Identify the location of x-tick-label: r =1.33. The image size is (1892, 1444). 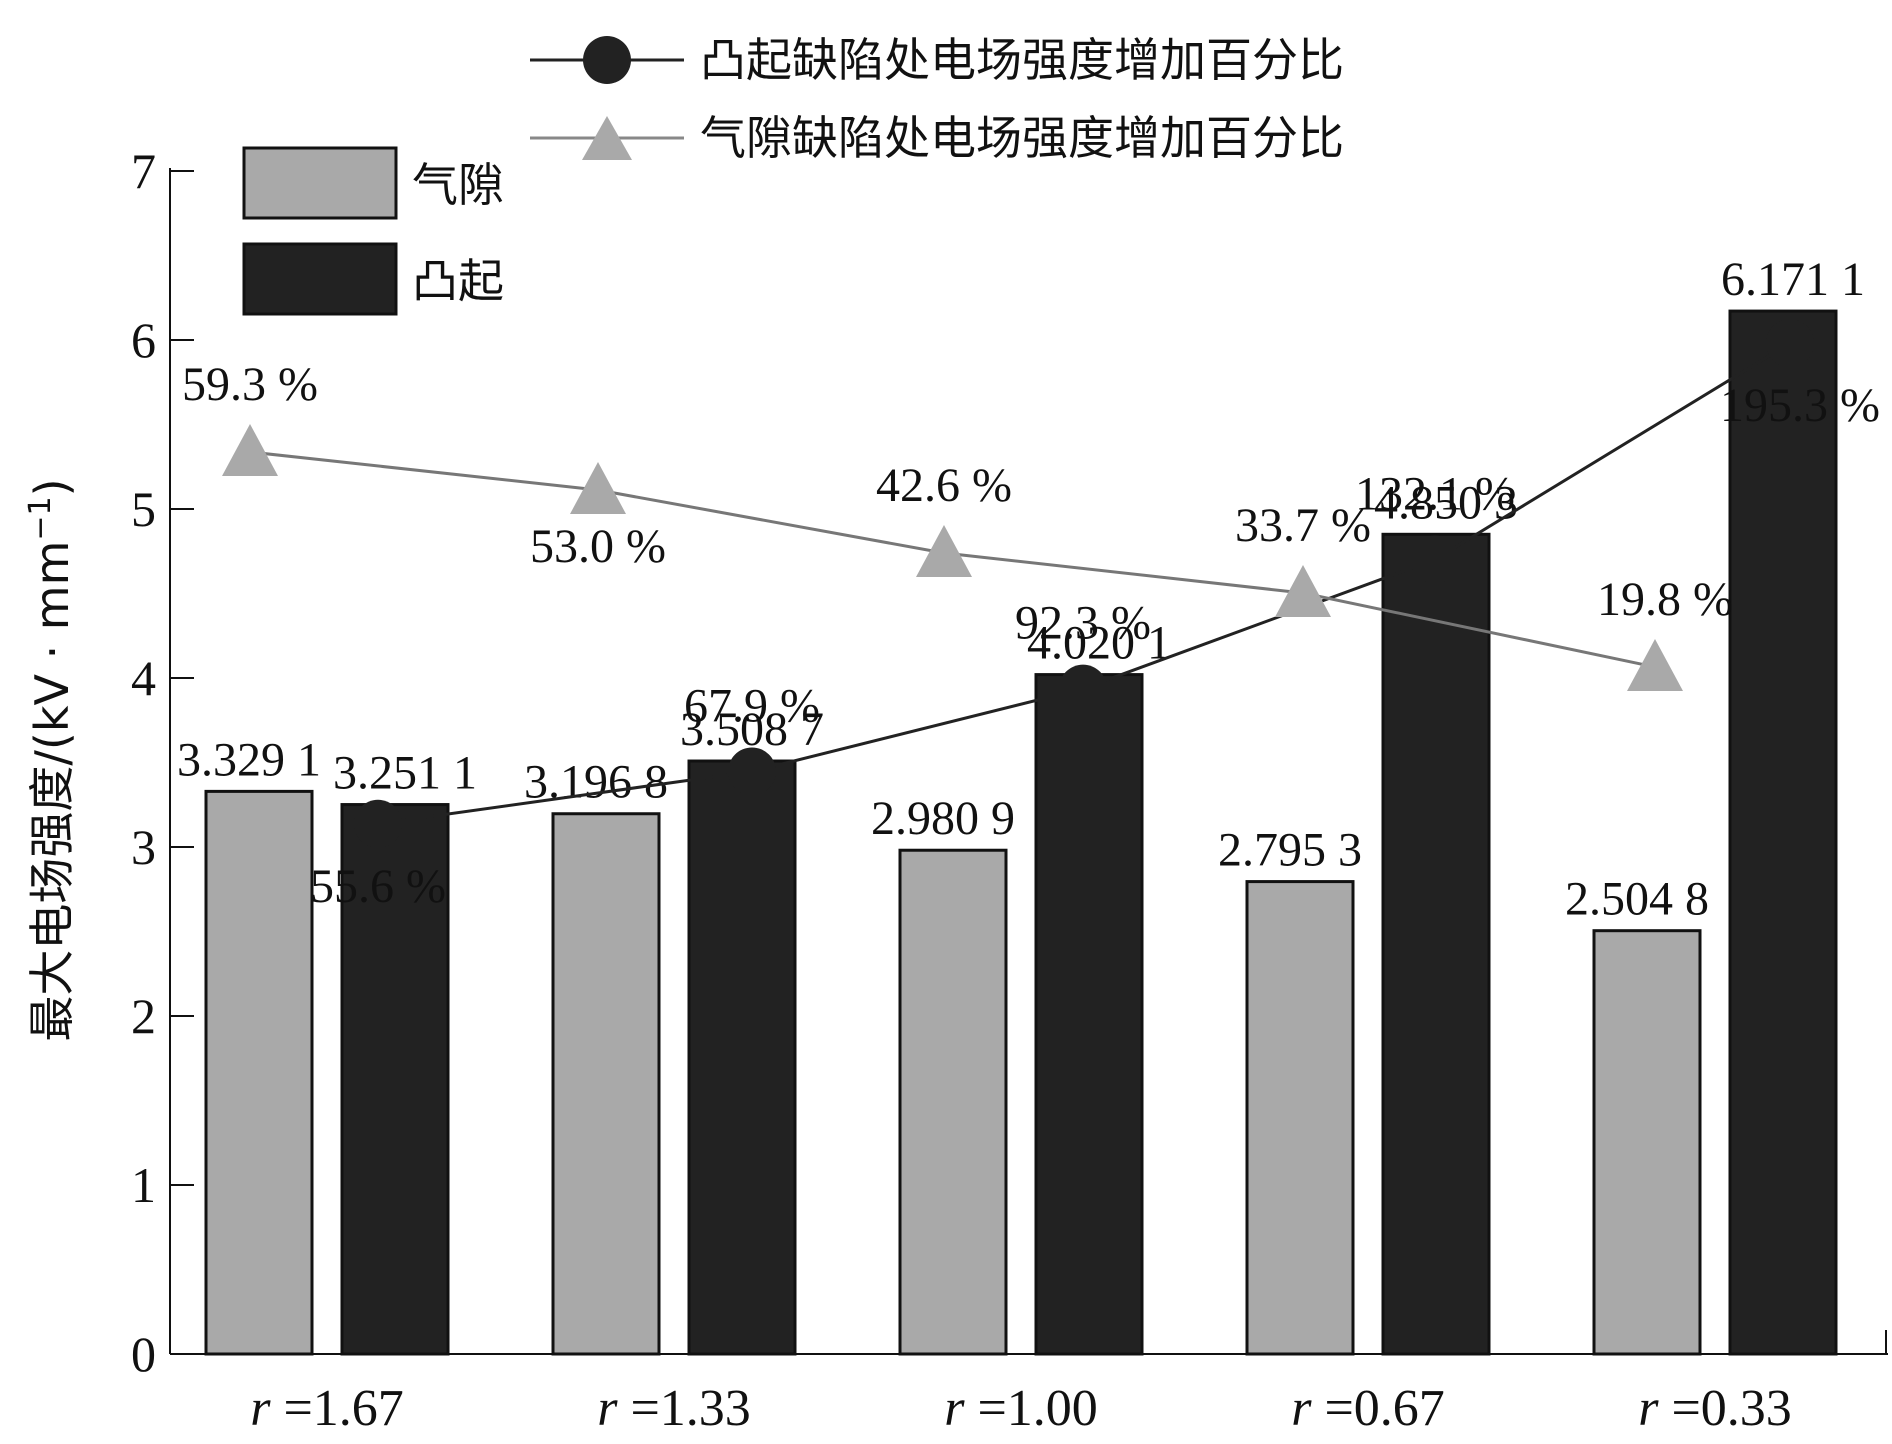
(674, 1408).